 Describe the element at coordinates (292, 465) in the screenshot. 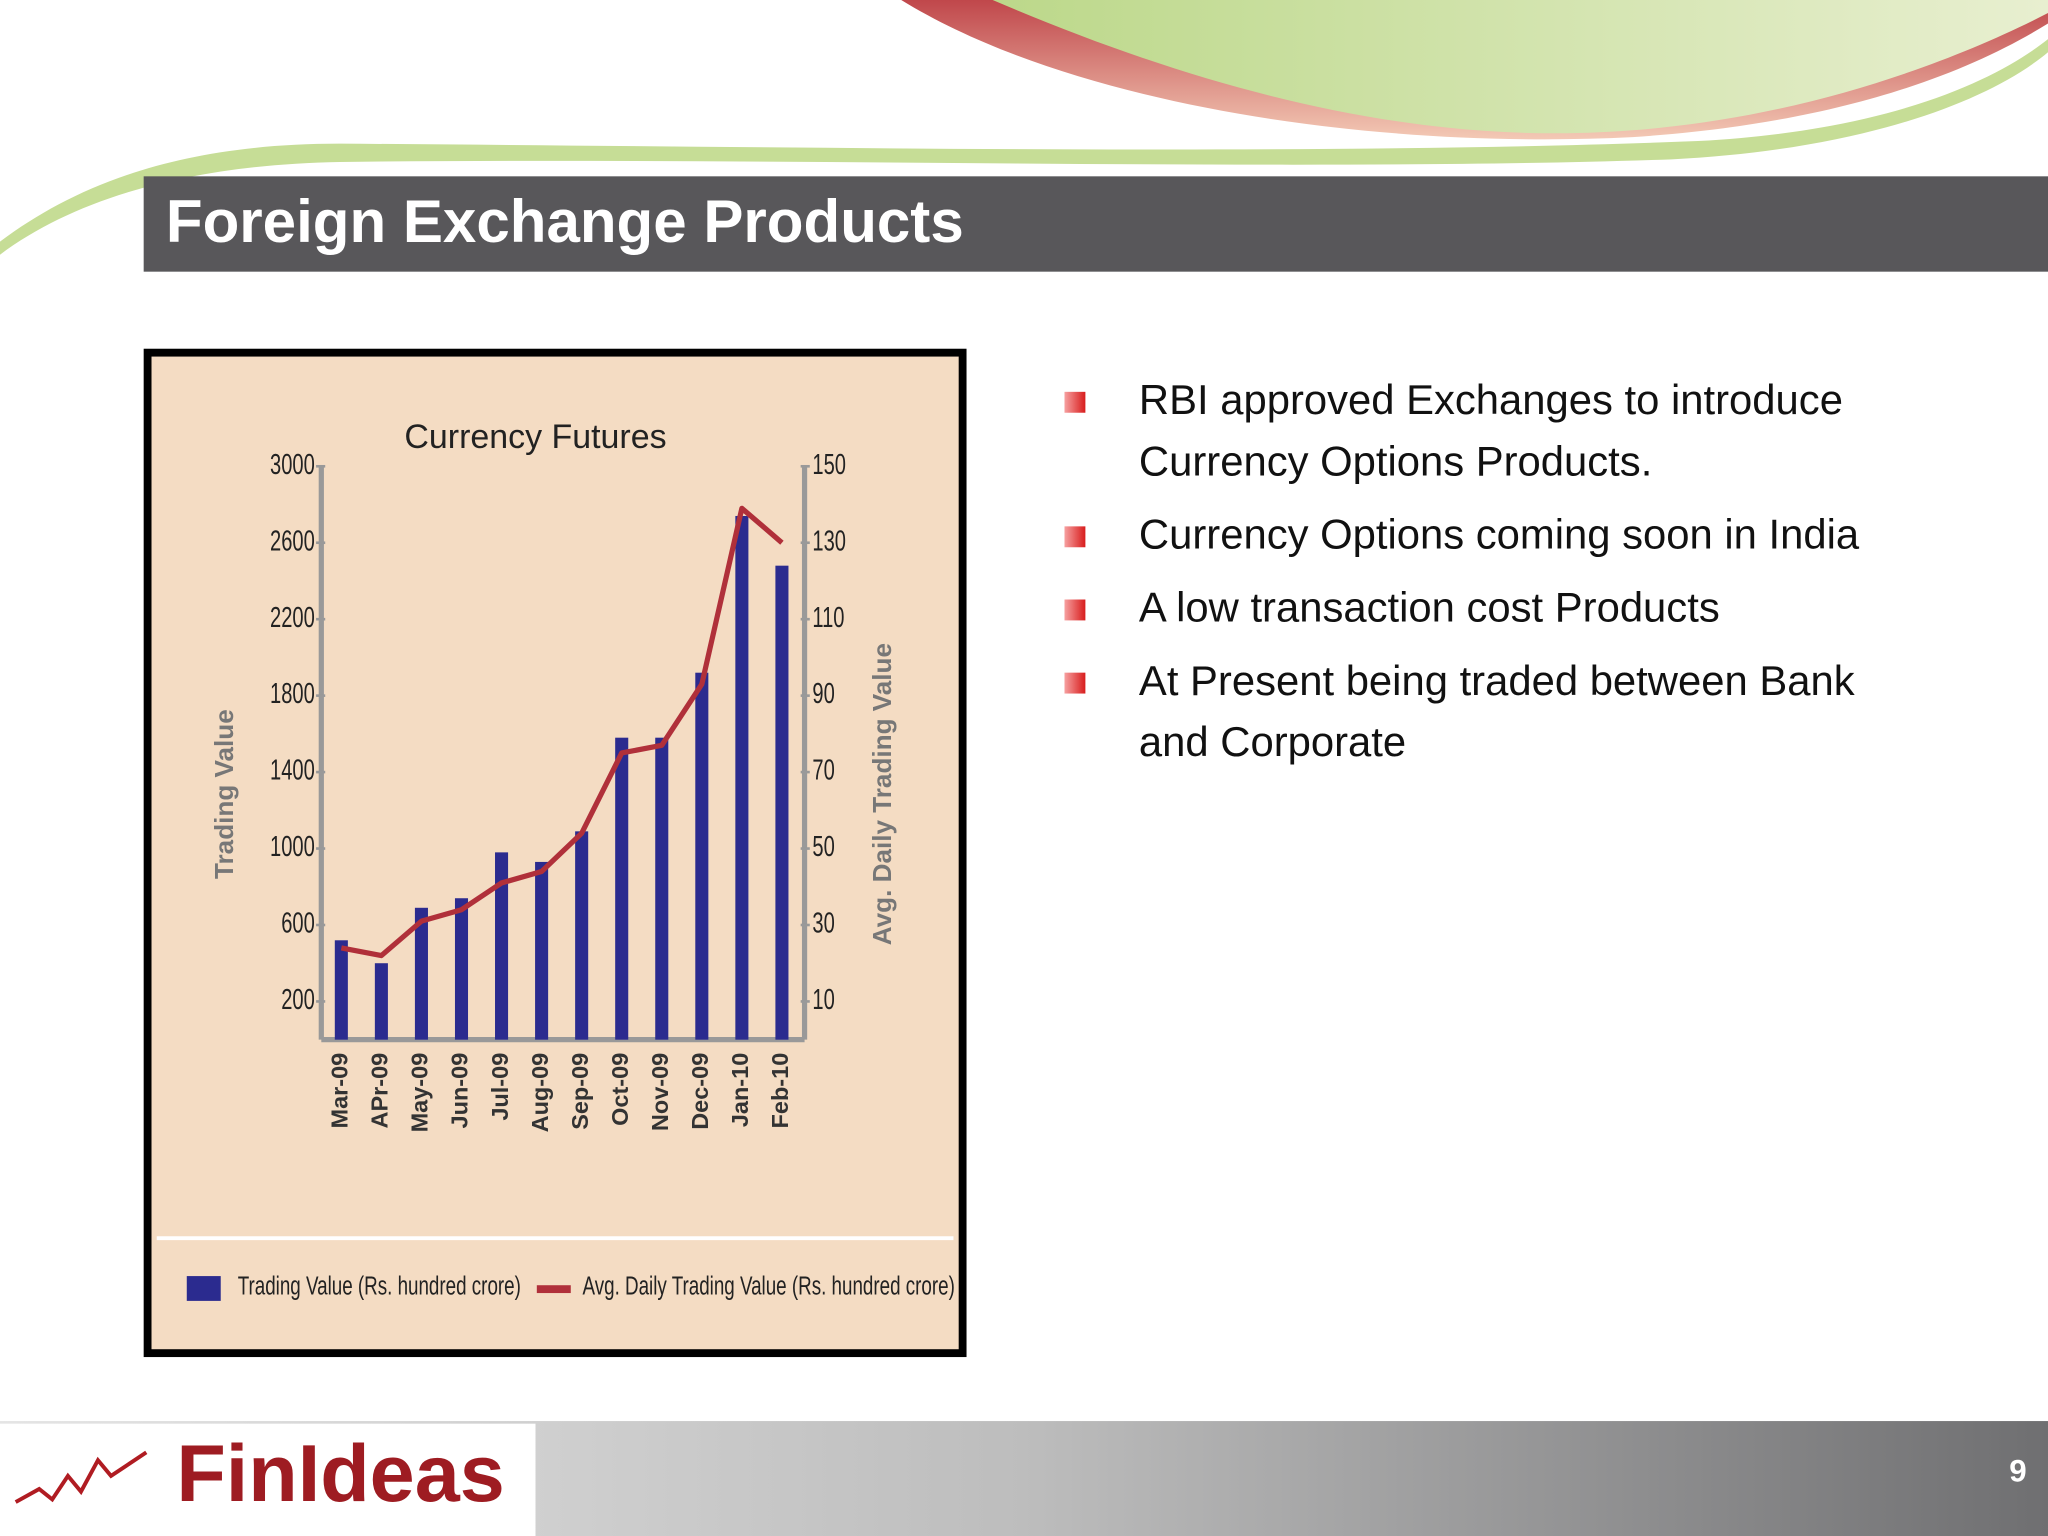

I see `y-tick-label: 3000` at that location.